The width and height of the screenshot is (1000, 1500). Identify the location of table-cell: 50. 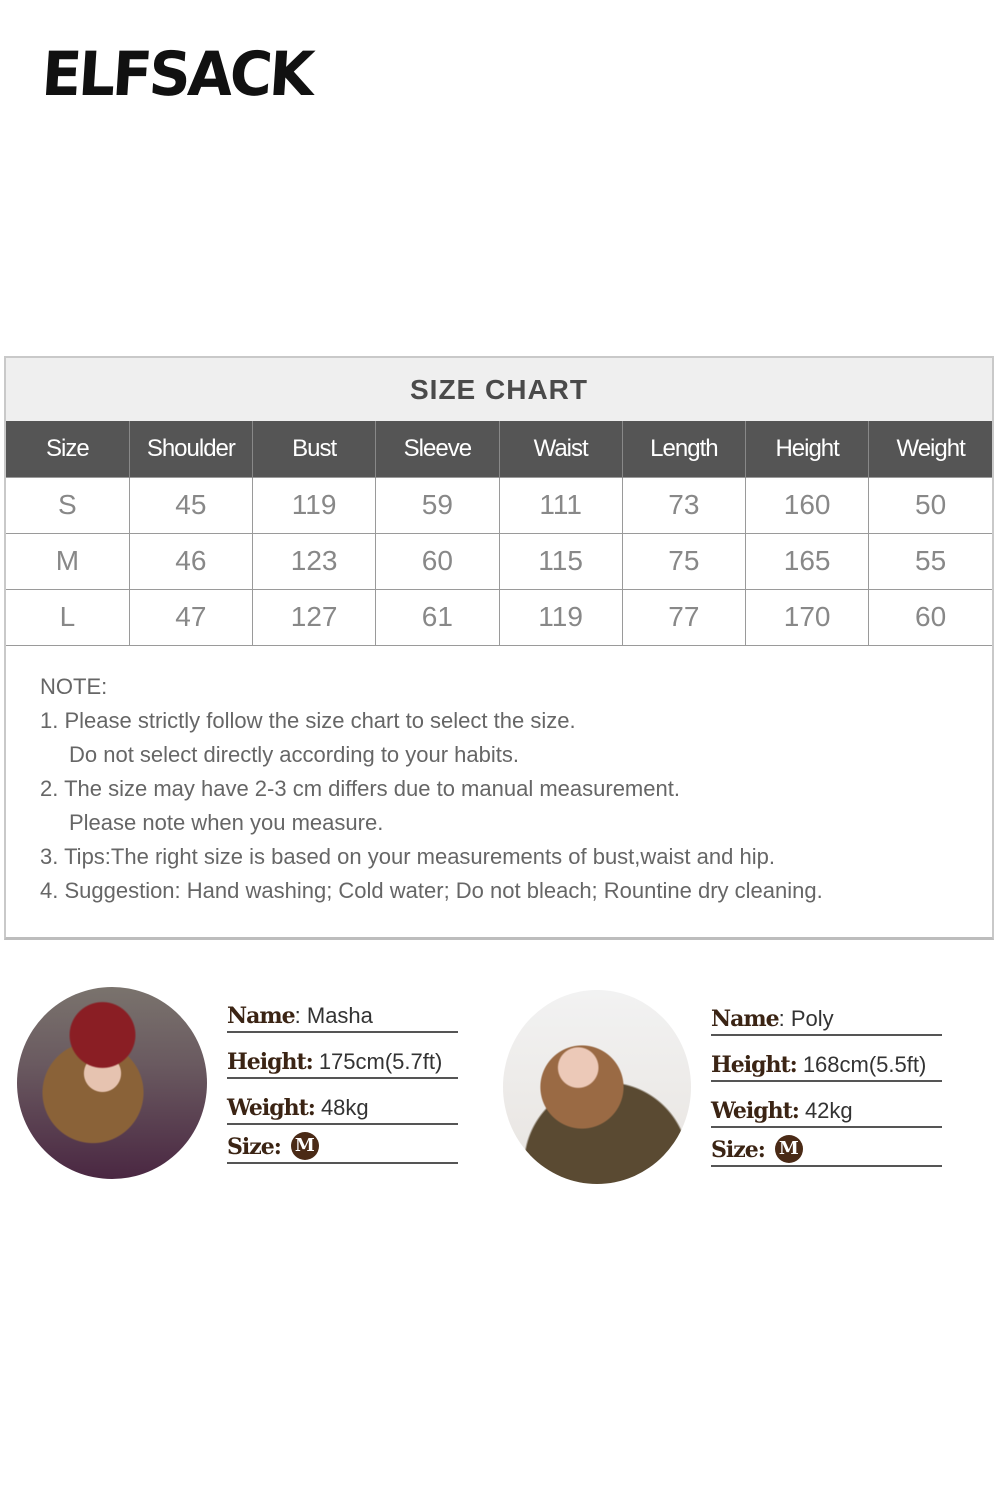
(930, 505).